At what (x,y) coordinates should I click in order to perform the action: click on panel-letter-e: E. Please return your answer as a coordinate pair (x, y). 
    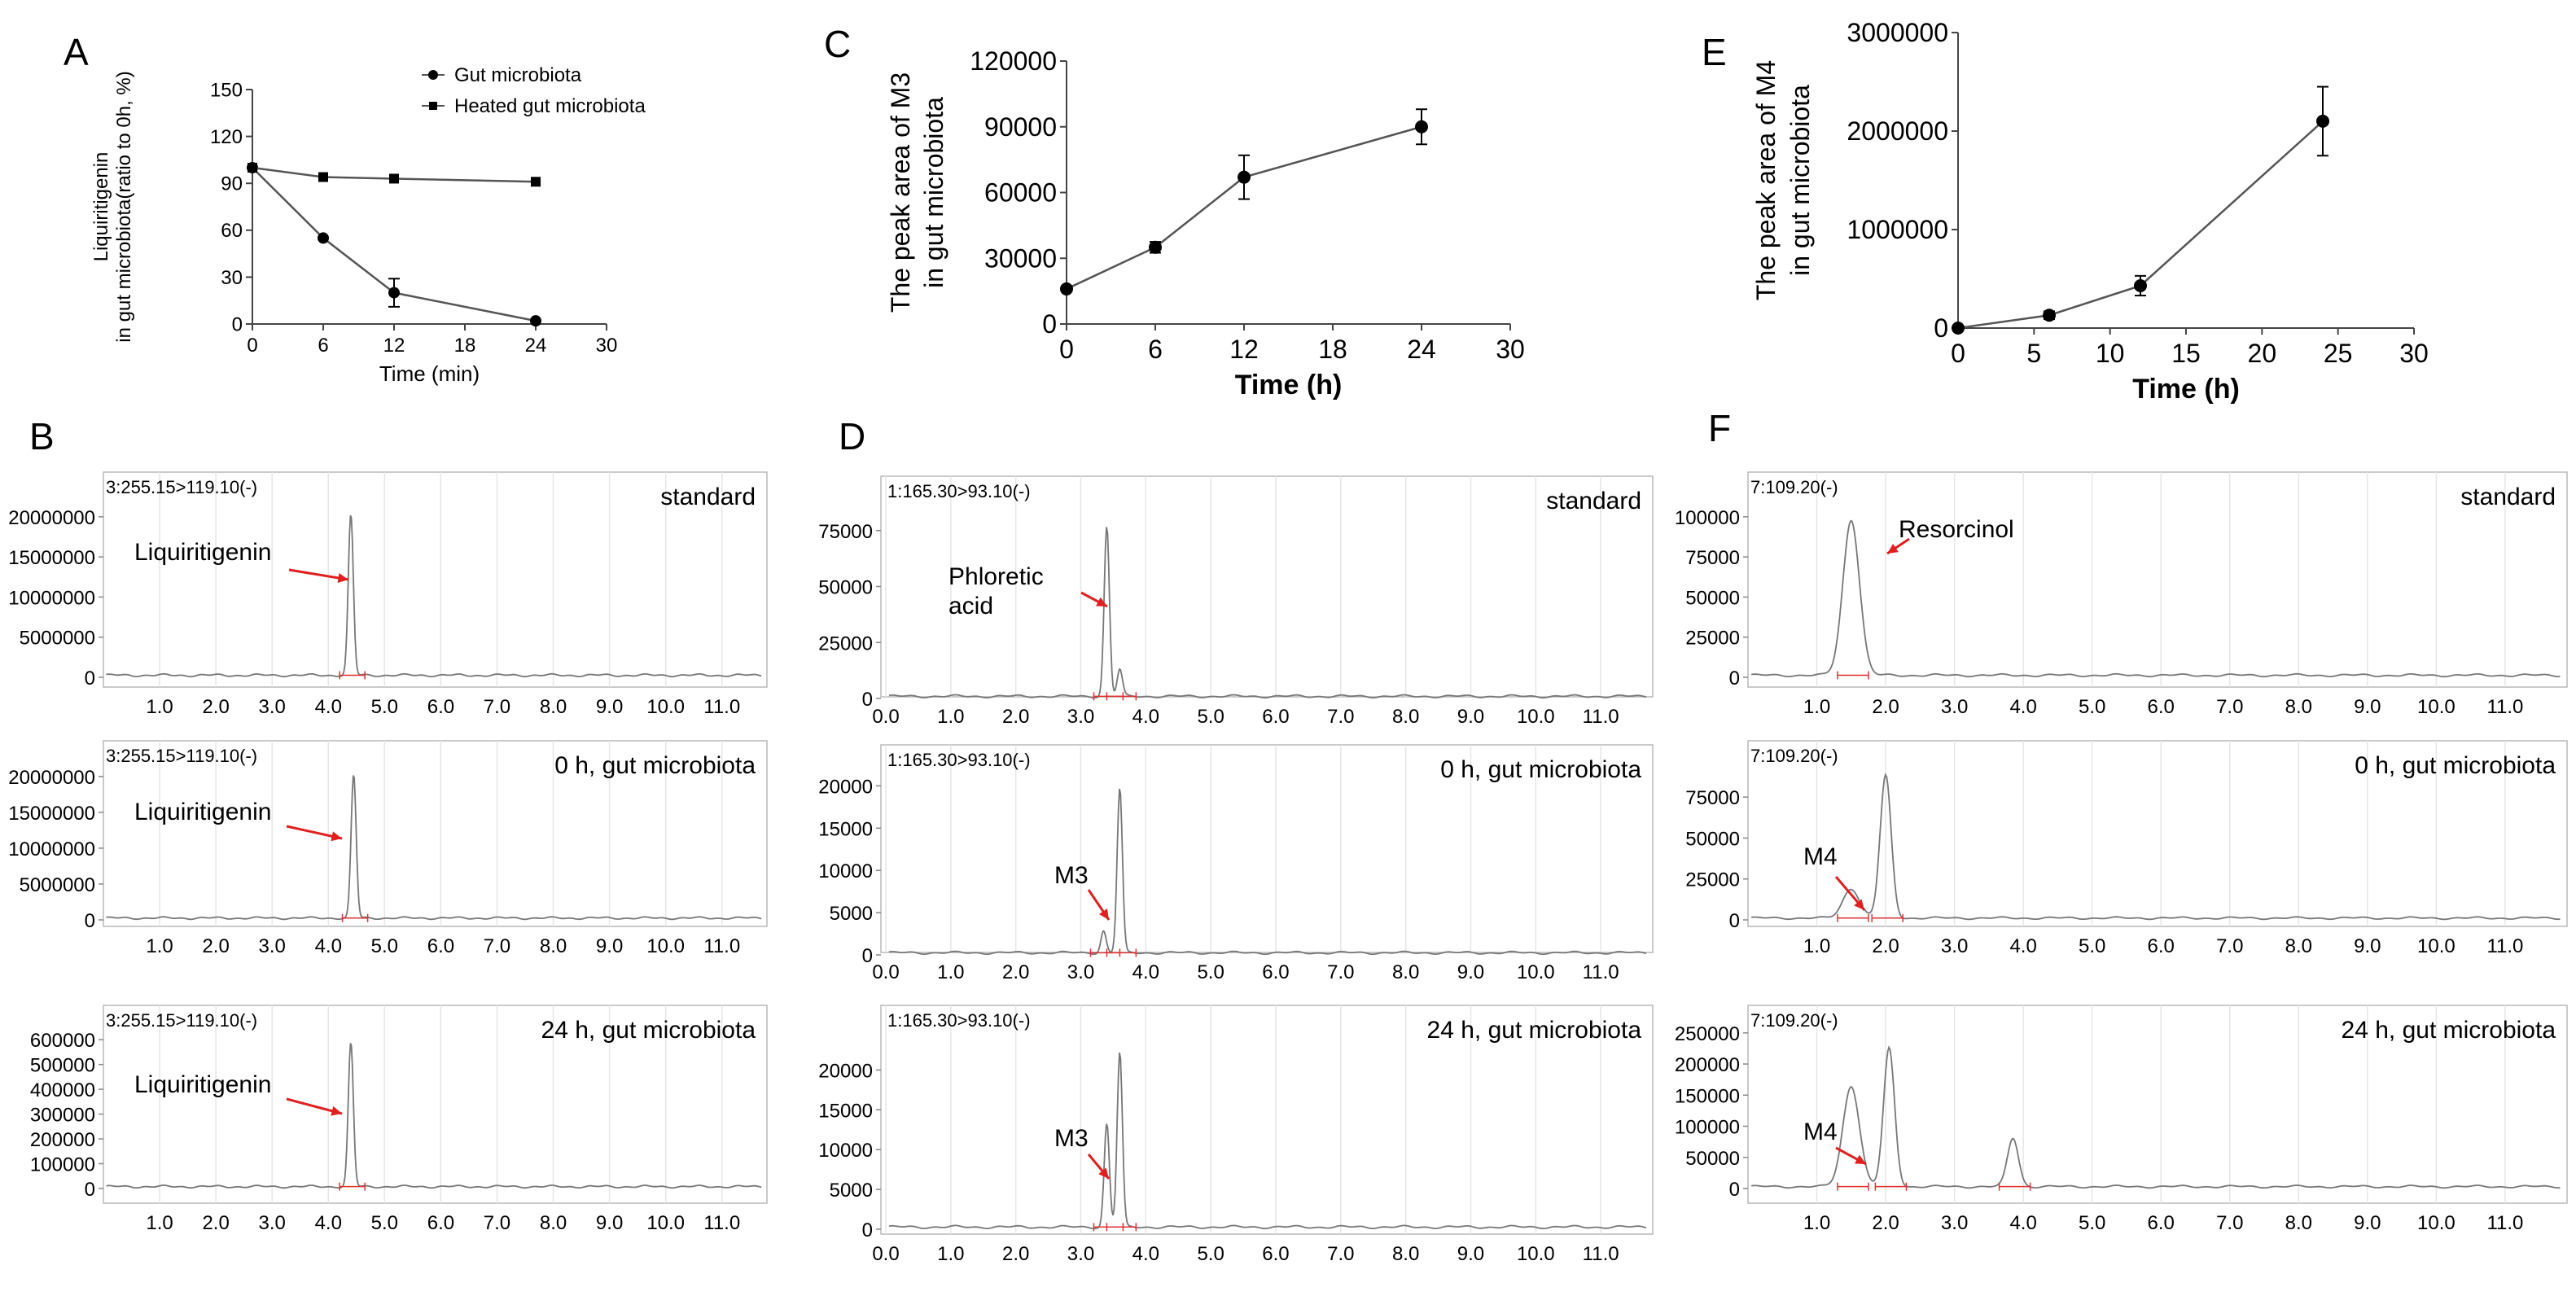
    Looking at the image, I should click on (1714, 52).